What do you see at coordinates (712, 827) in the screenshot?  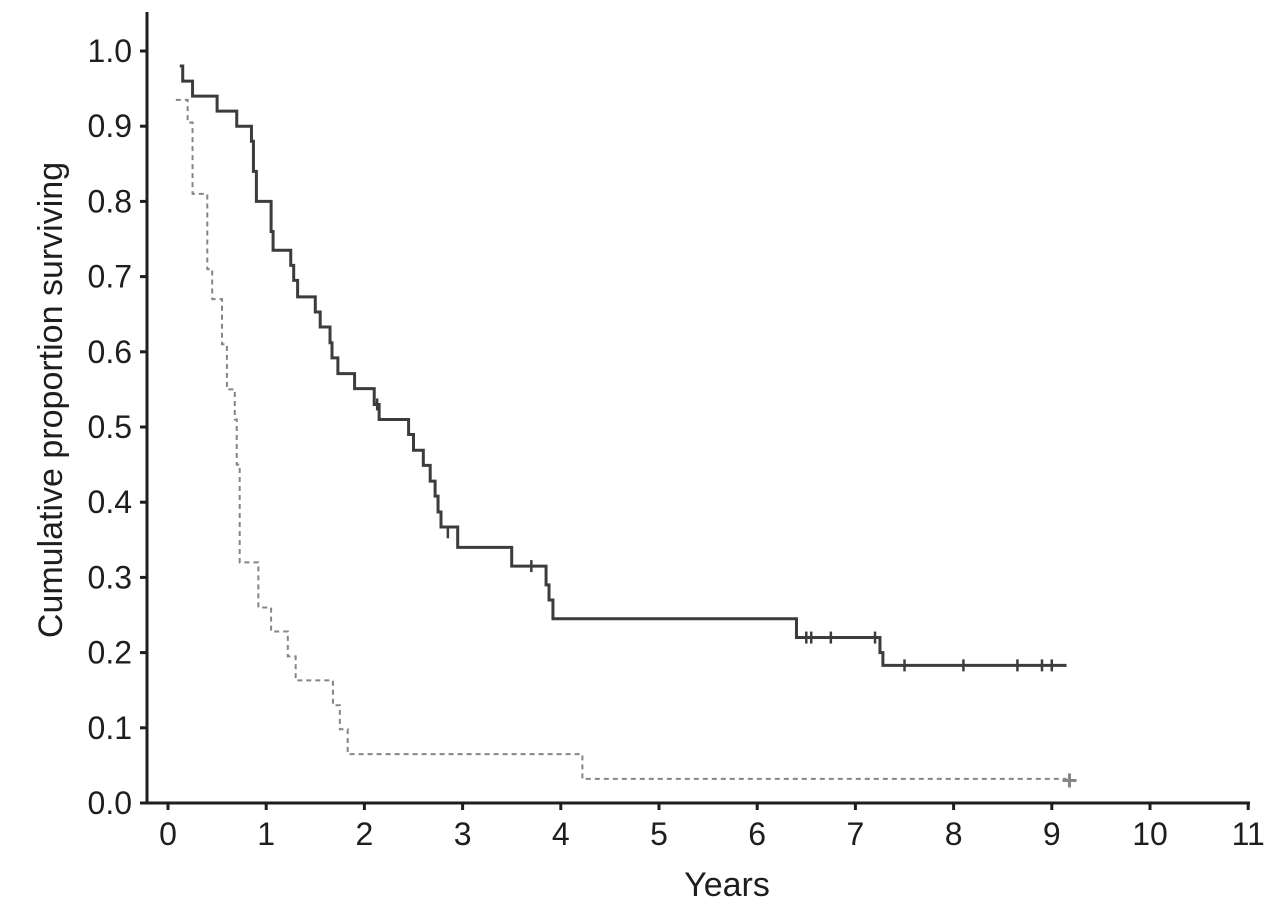 I see `x-ticks: 0 1 2 3 4 5 6 7 8 9 10 11` at bounding box center [712, 827].